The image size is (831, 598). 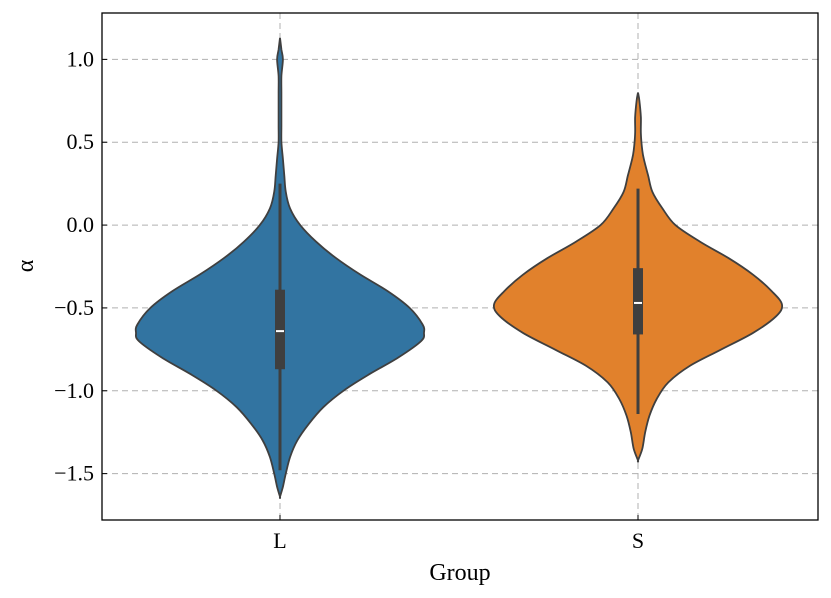 I want to click on x-tick-label-l: L, so click(x=279, y=540).